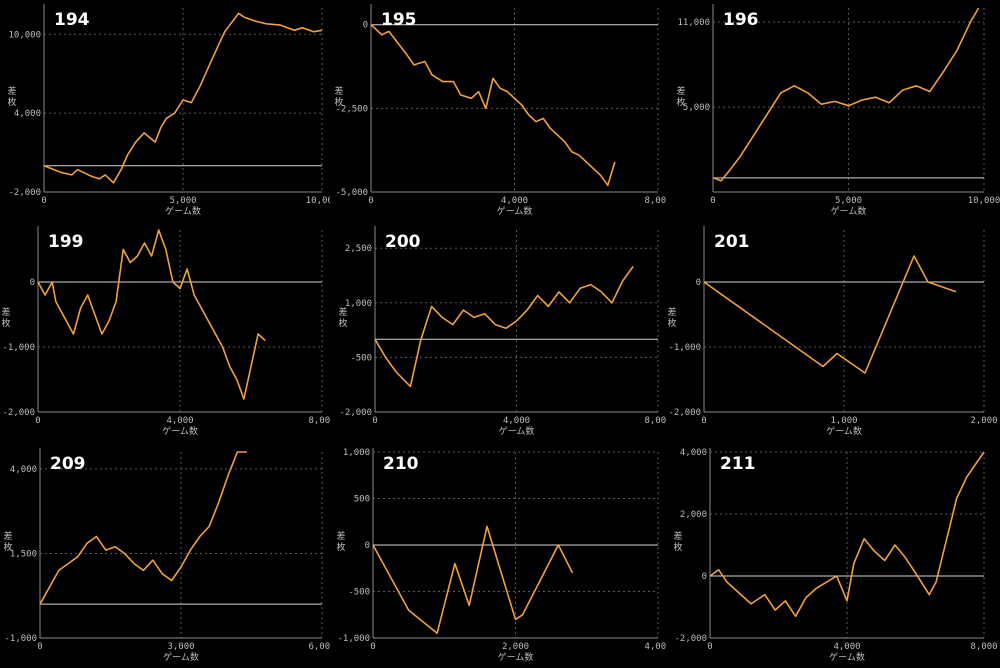 Image resolution: width=1000 pixels, height=668 pixels. Describe the element at coordinates (351, 109) in the screenshot. I see `y-tick-label: -2,500` at that location.